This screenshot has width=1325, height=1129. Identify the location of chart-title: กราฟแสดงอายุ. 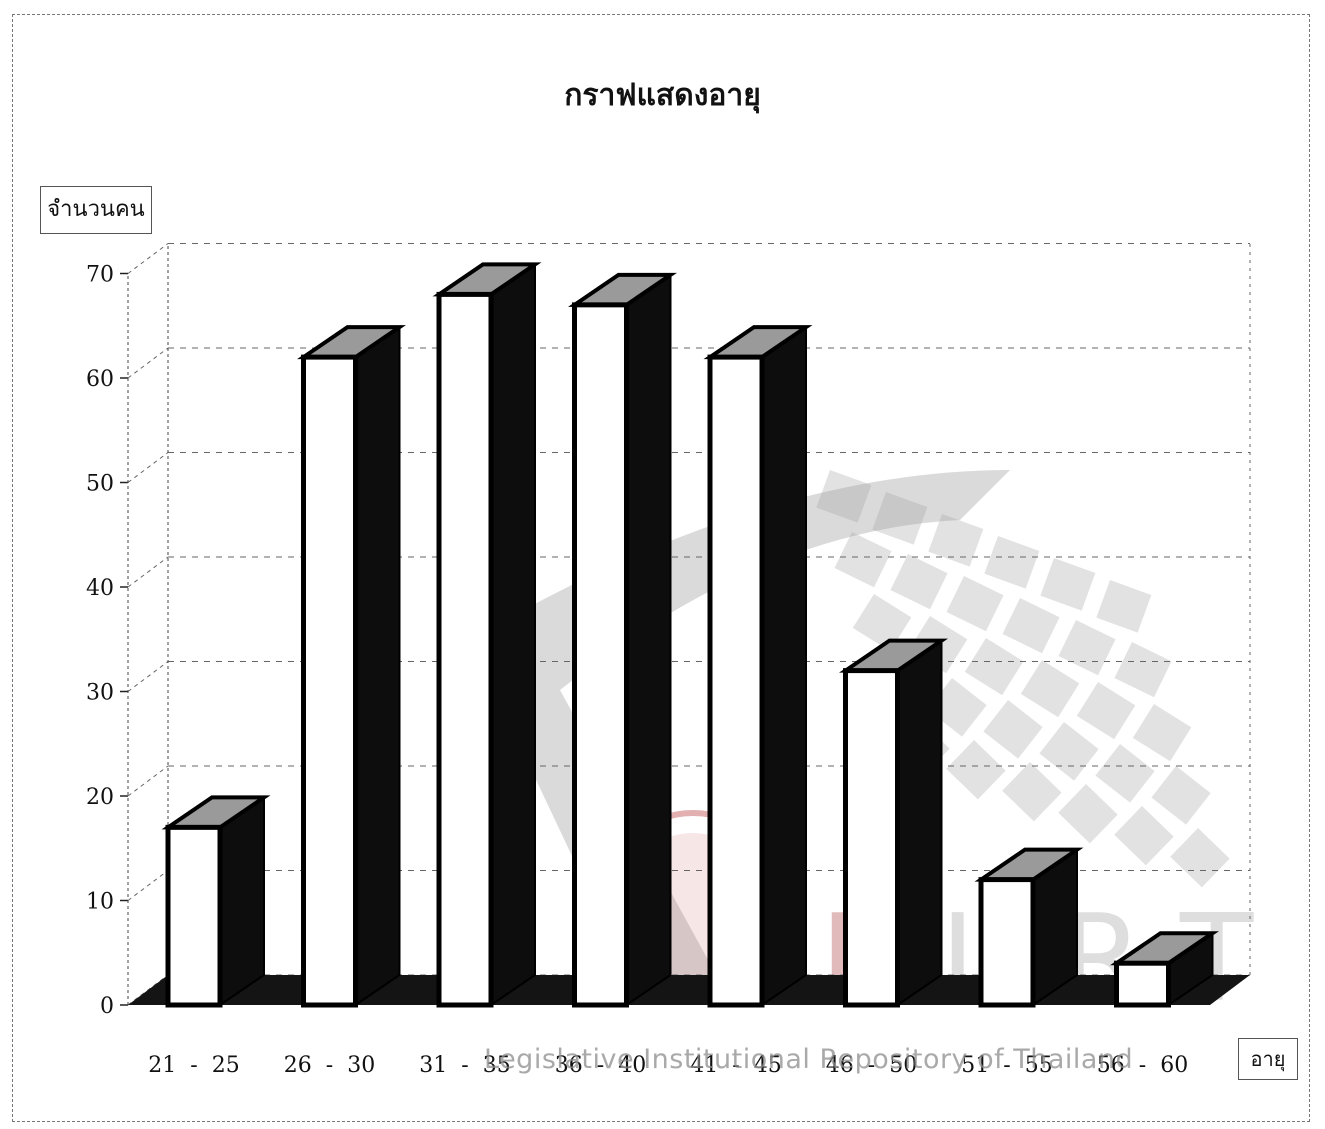
(662, 95).